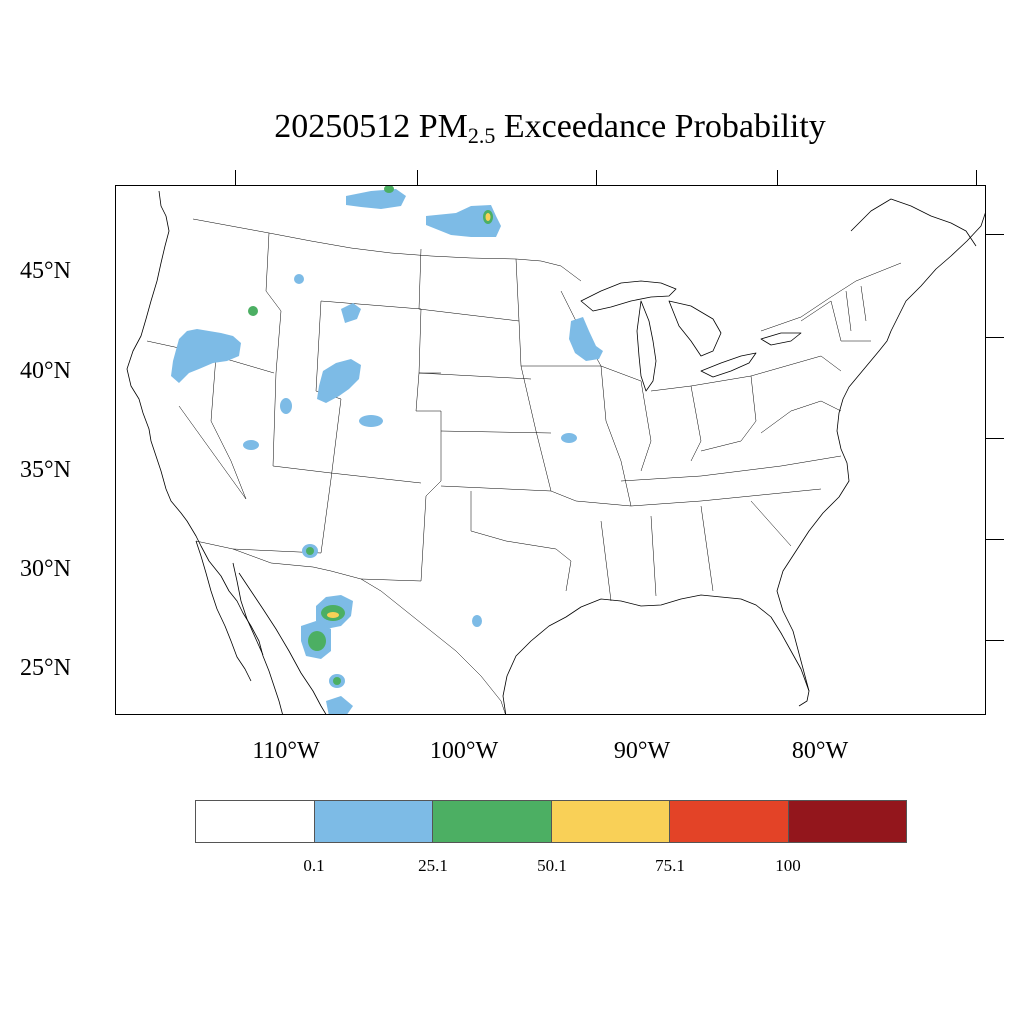  What do you see at coordinates (317, 641) in the screenshot?
I see `prob-area-mexico-mid-green` at bounding box center [317, 641].